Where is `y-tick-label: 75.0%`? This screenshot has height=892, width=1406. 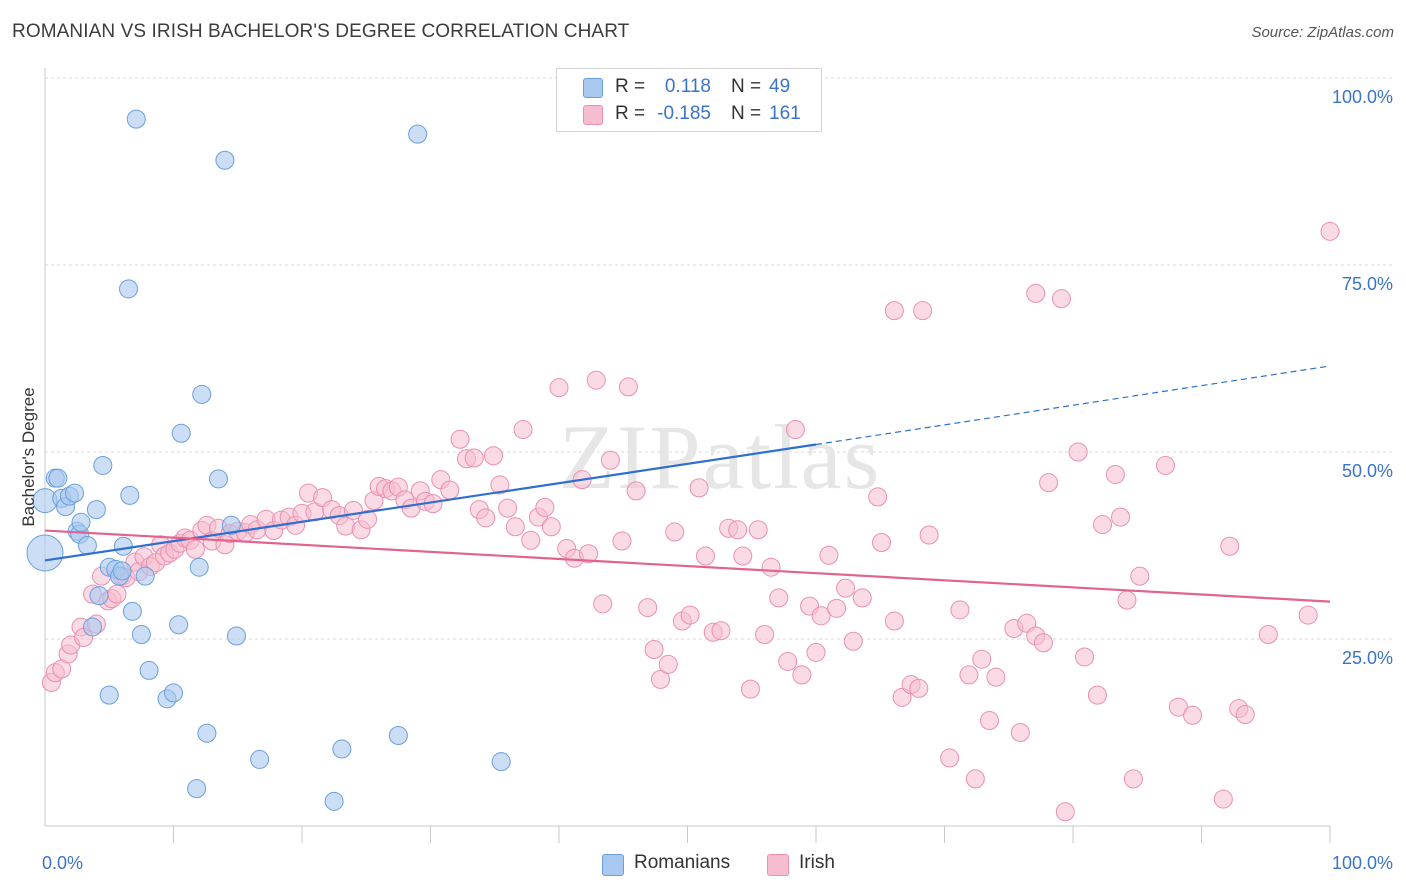 y-tick-label: 75.0% is located at coordinates (1367, 284).